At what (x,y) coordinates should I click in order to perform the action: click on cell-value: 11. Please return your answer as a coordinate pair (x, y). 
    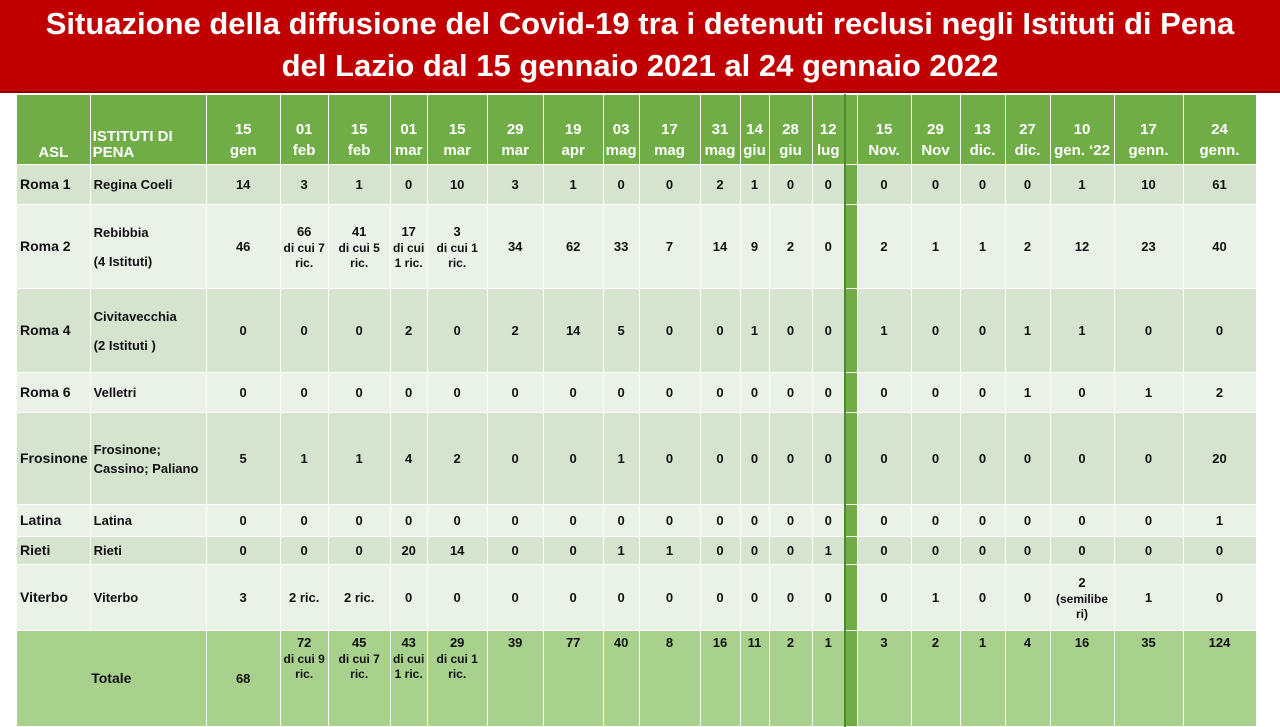
    Looking at the image, I should click on (754, 642).